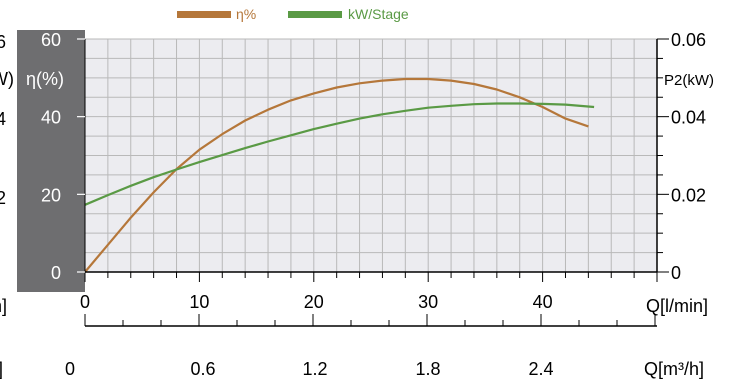 The width and height of the screenshot is (747, 386). I want to click on y-right-tick-label: 0.04, so click(688, 118).